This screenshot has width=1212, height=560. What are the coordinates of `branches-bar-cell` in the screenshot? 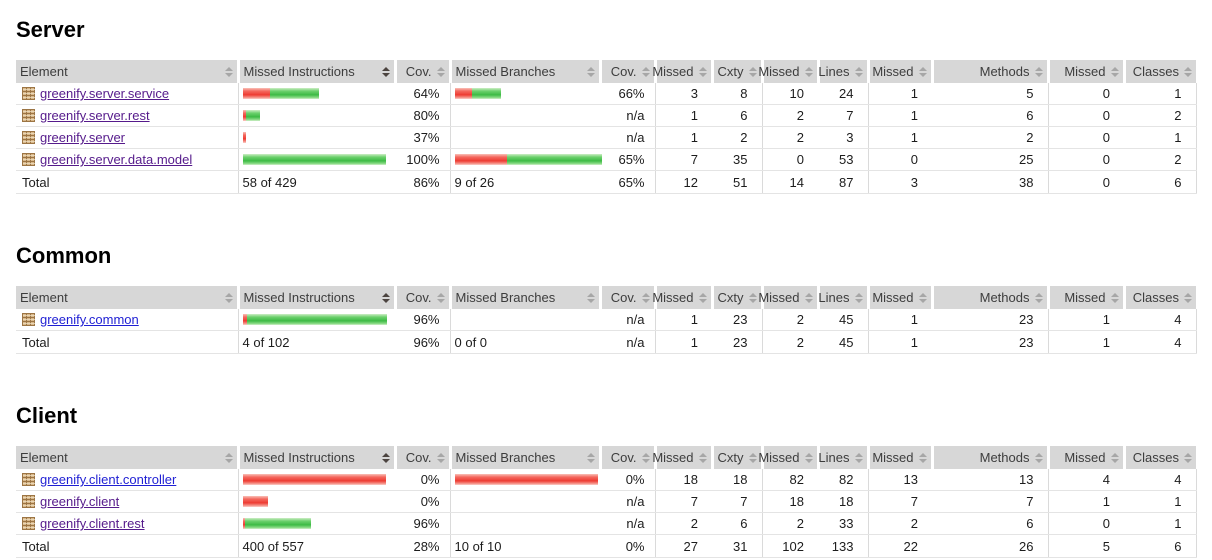 It's located at (524, 501).